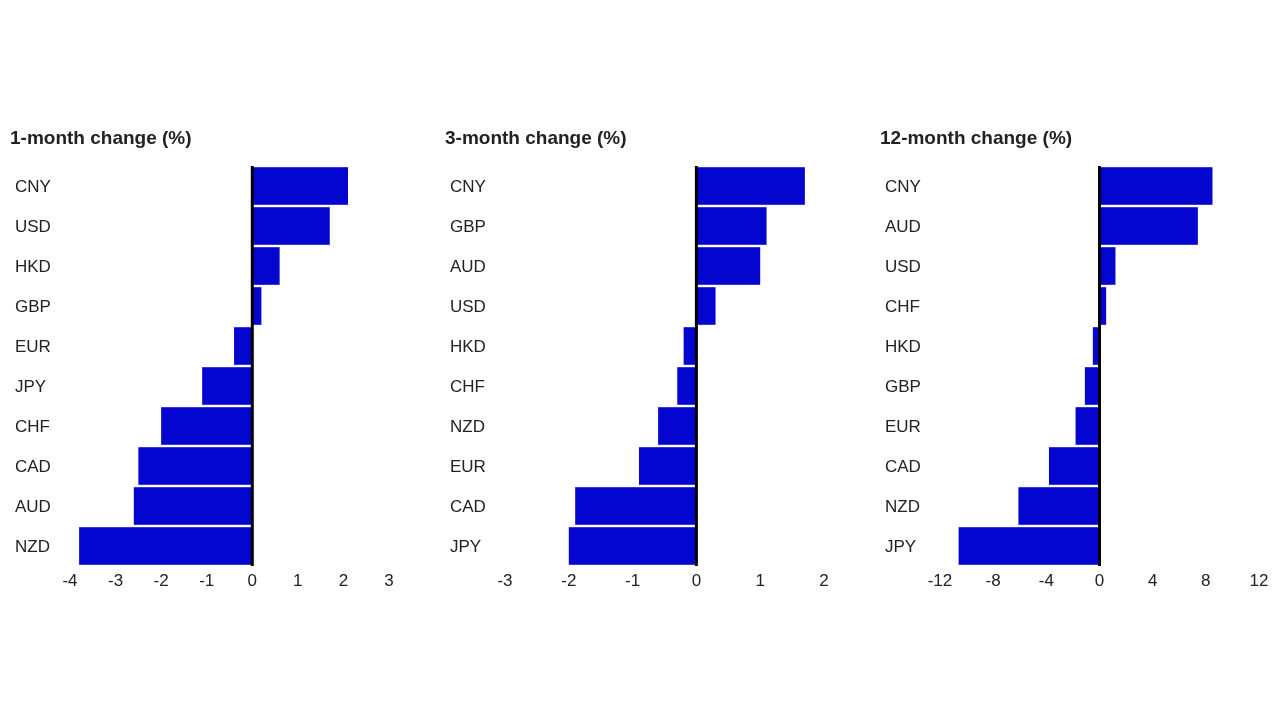 Image resolution: width=1280 pixels, height=720 pixels. Describe the element at coordinates (1259, 580) in the screenshot. I see `x-tick-label: 12` at that location.